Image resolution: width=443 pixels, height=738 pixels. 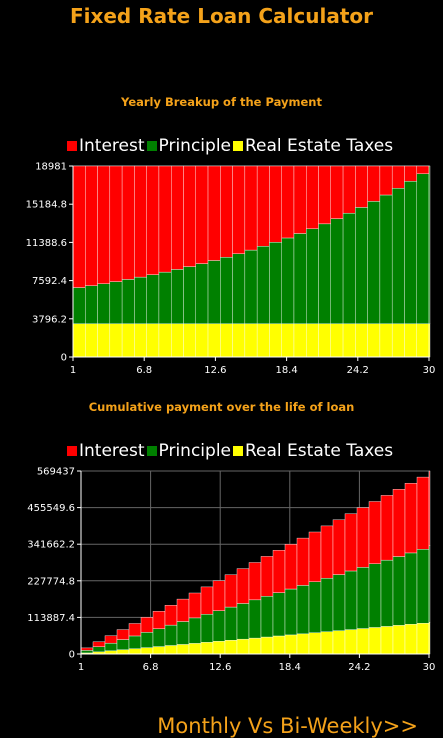 I want to click on y-tick-label: 15184.8, so click(x=46, y=205).